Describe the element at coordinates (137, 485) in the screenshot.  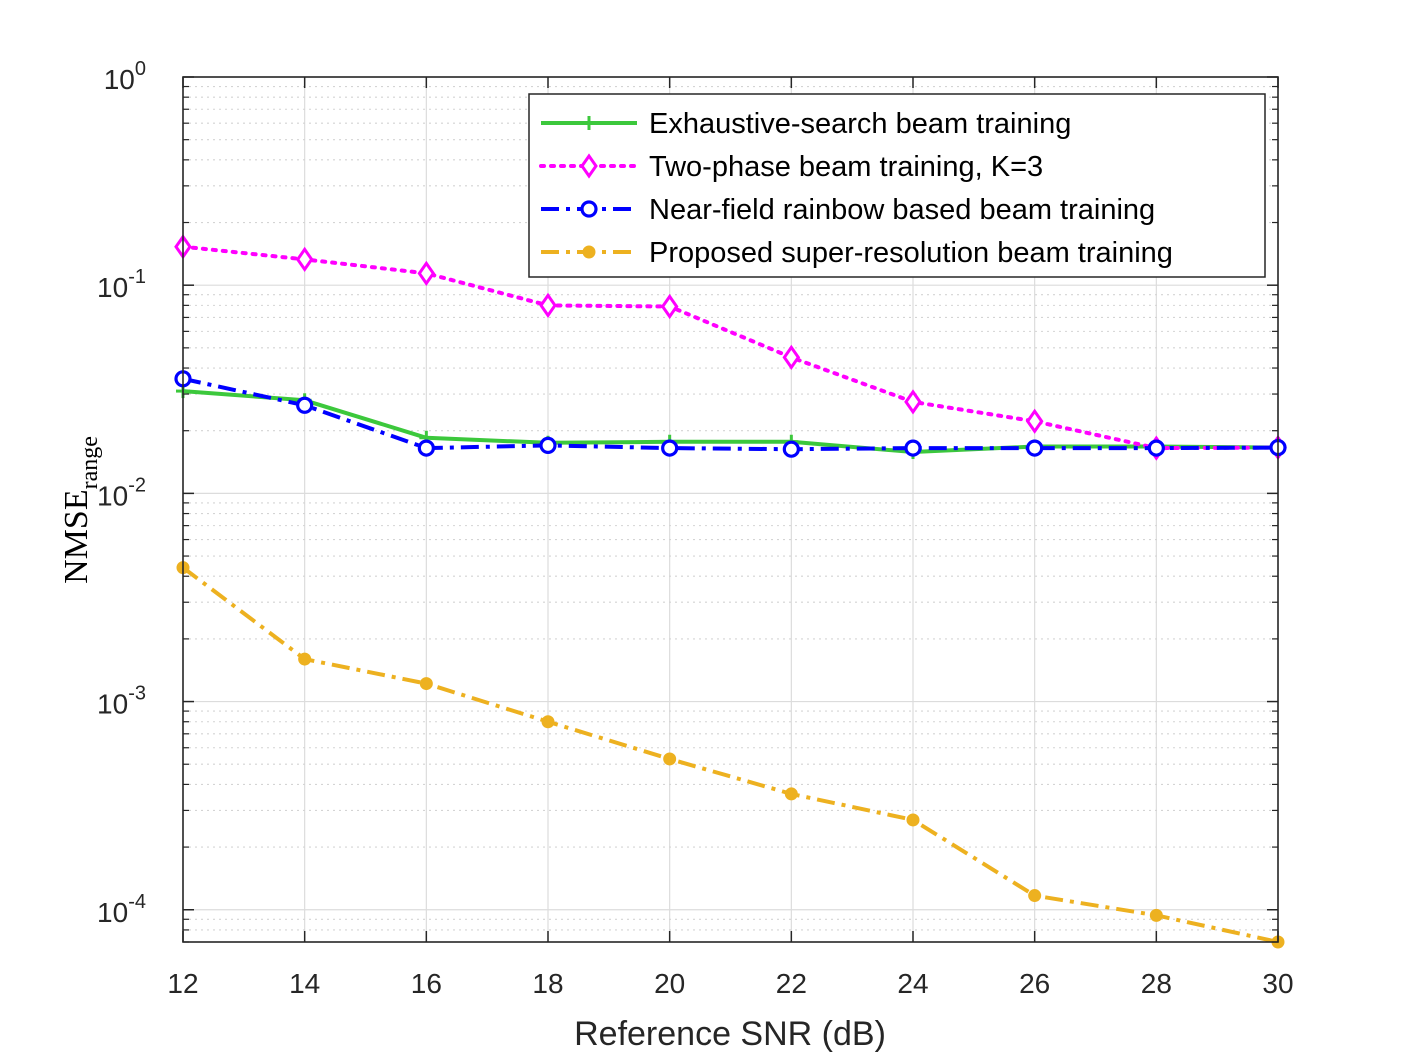
I see `y-tick-exponent: -2` at that location.